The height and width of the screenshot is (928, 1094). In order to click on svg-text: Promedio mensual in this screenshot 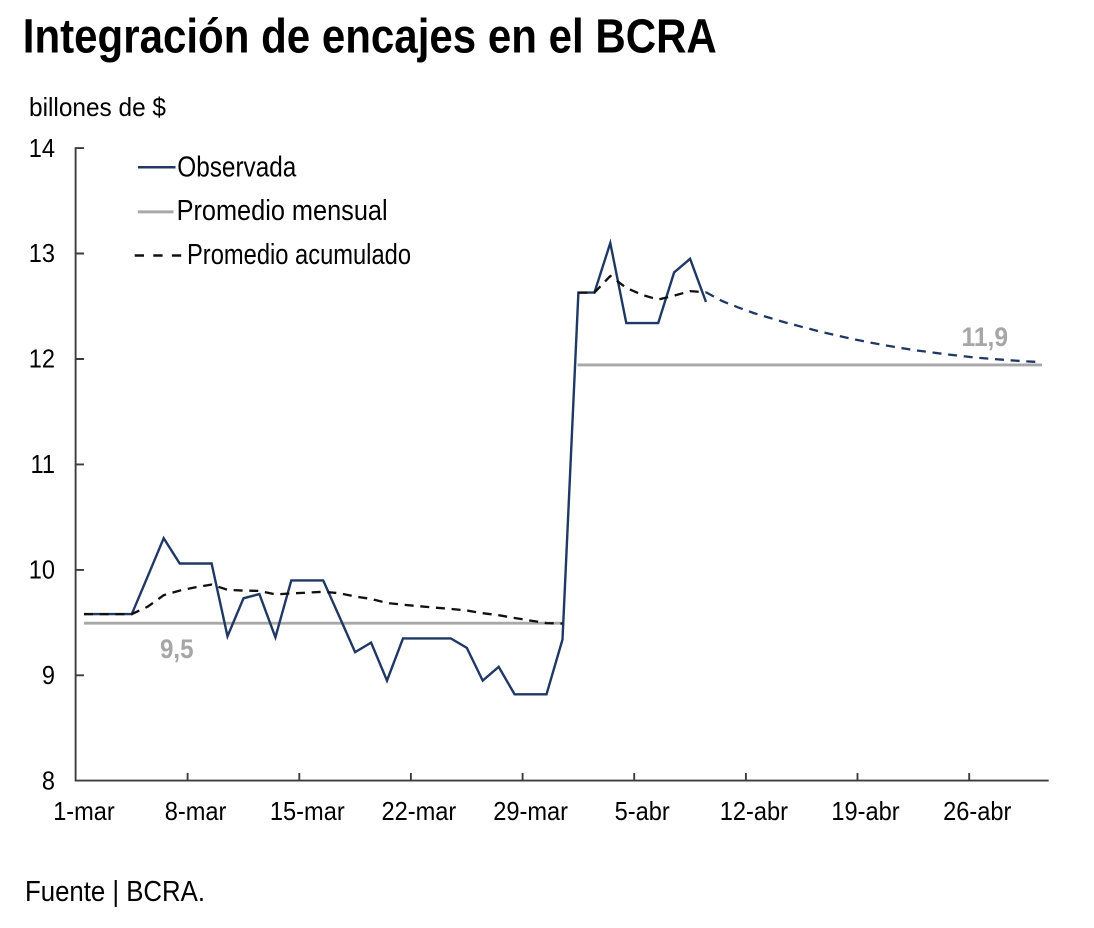, I will do `click(282, 211)`.